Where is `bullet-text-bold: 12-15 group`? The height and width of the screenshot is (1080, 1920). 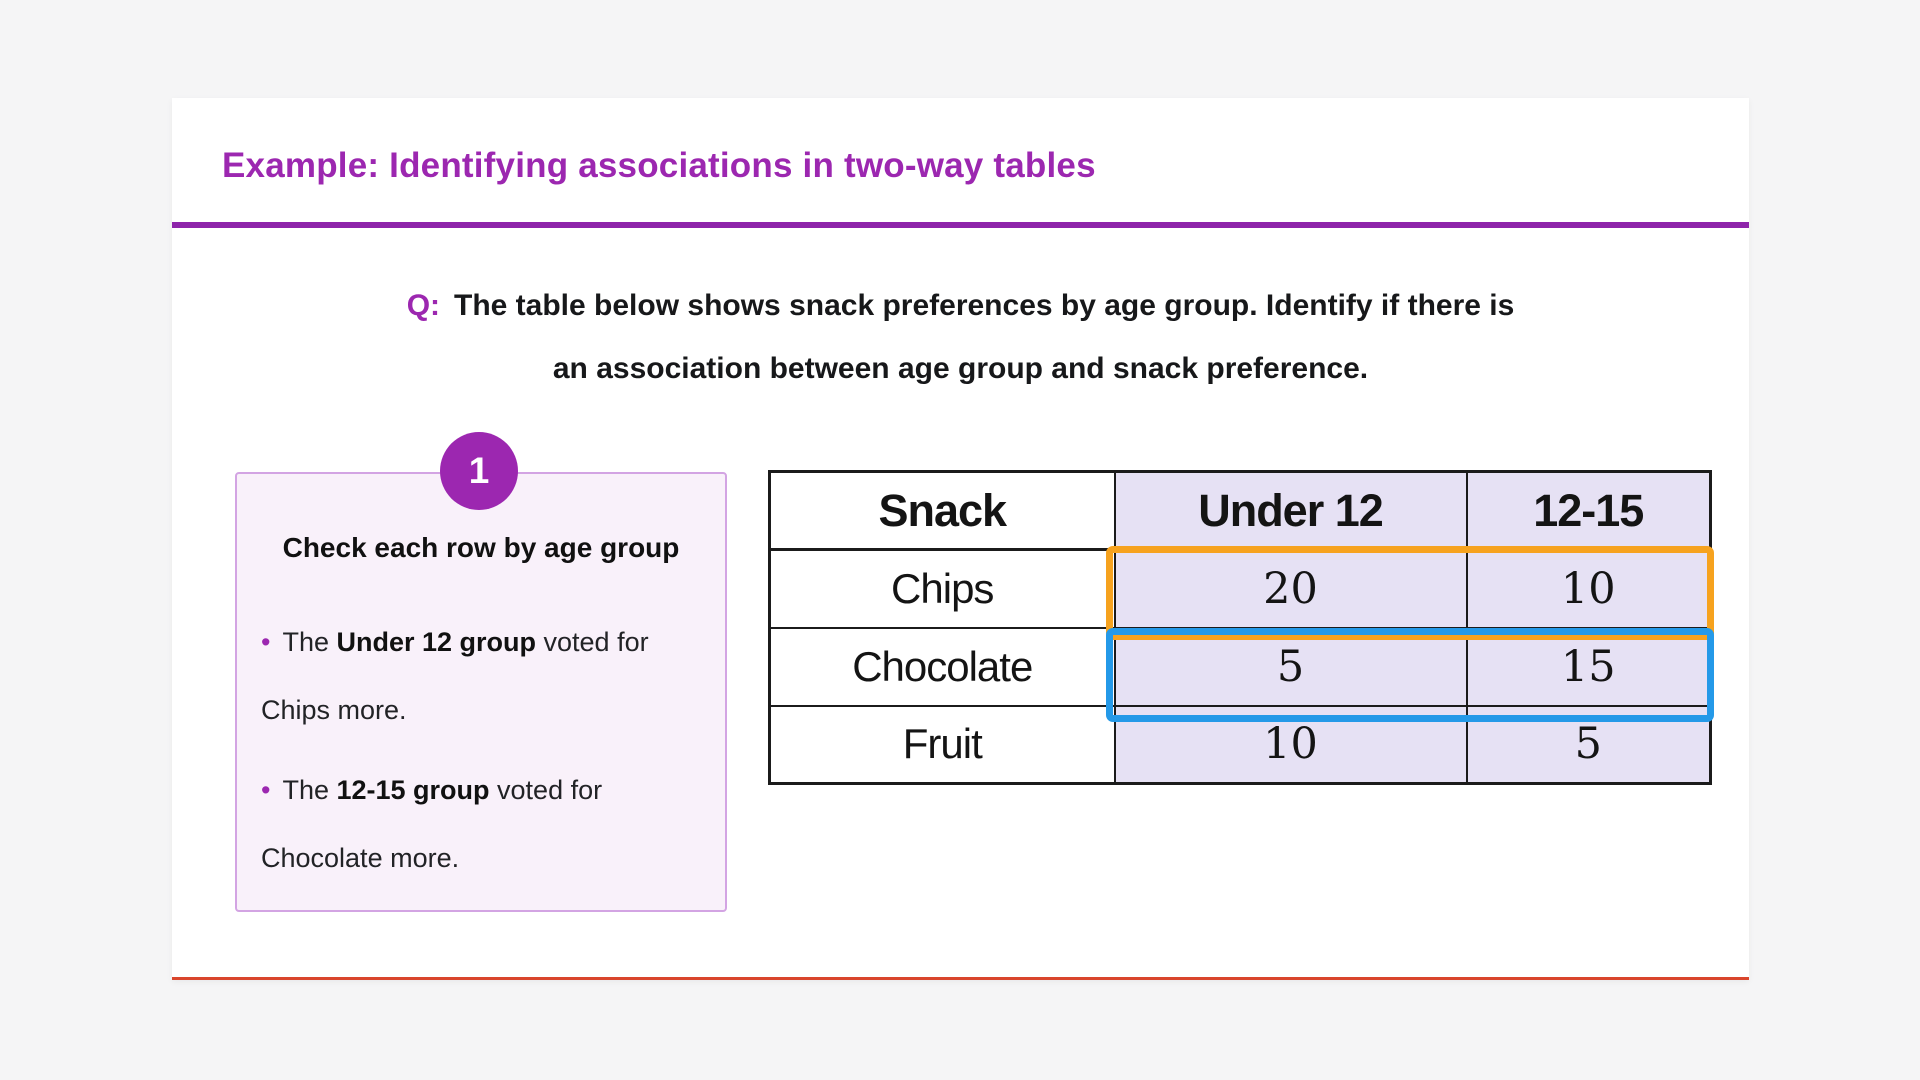 bullet-text-bold: 12-15 group is located at coordinates (413, 790).